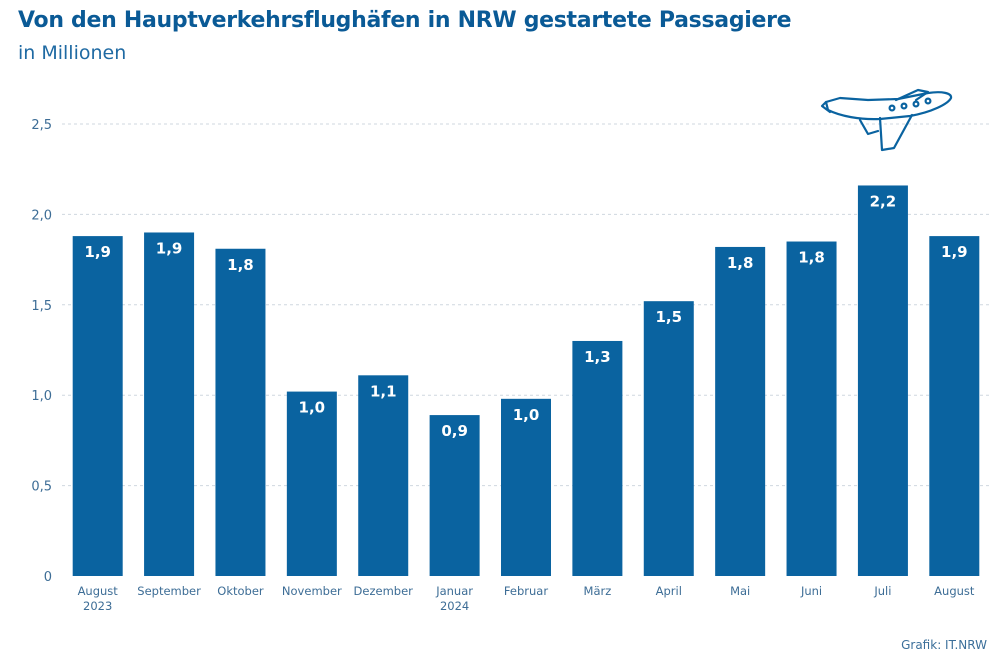  I want to click on x-tick-label: Oktober, so click(240, 591).